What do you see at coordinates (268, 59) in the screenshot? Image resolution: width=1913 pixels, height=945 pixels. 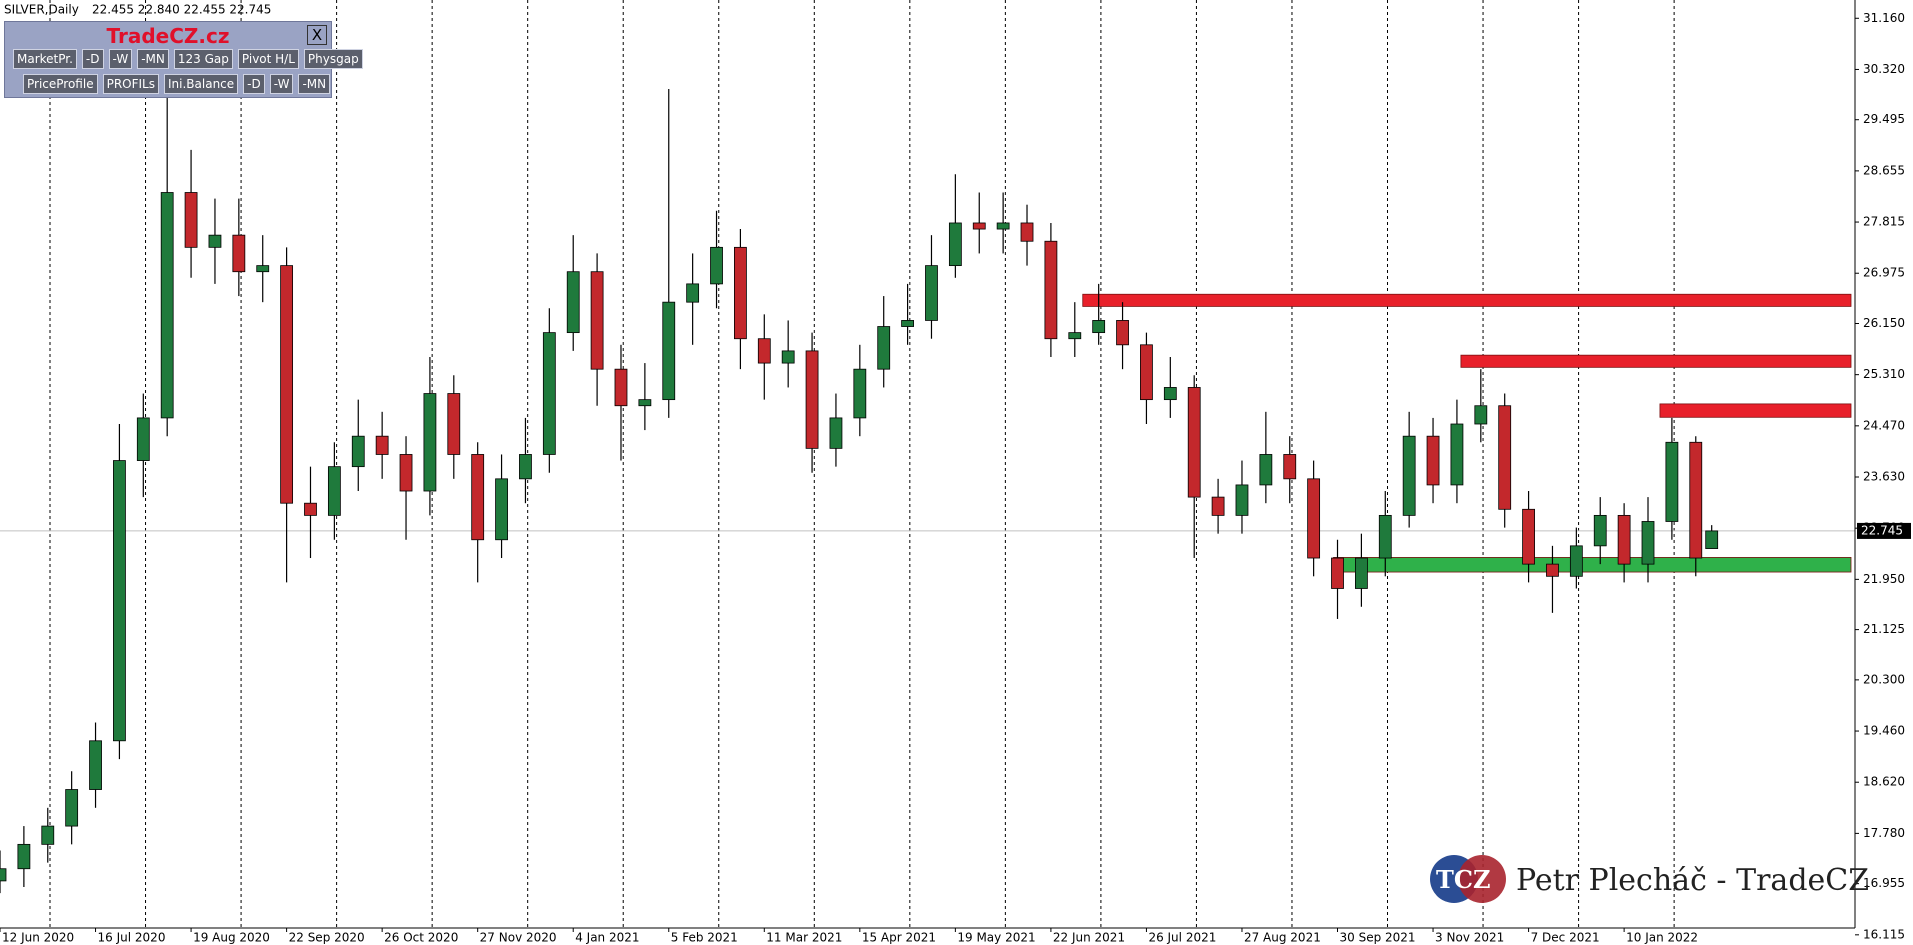 I see `panel-button: Pivot H/L` at bounding box center [268, 59].